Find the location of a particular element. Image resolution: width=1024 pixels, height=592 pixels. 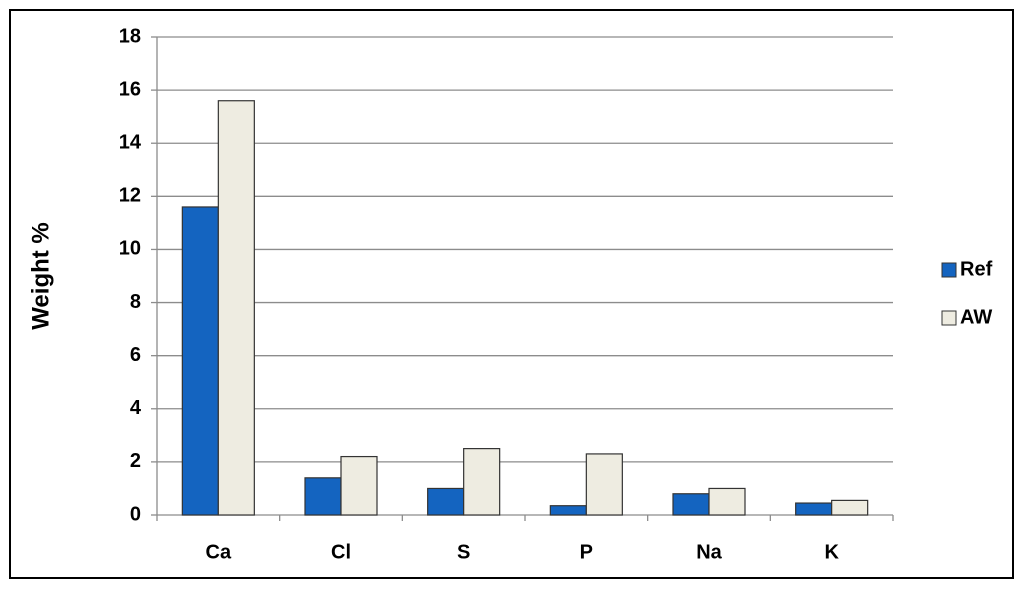

x-tick-label: P is located at coordinates (586, 552).